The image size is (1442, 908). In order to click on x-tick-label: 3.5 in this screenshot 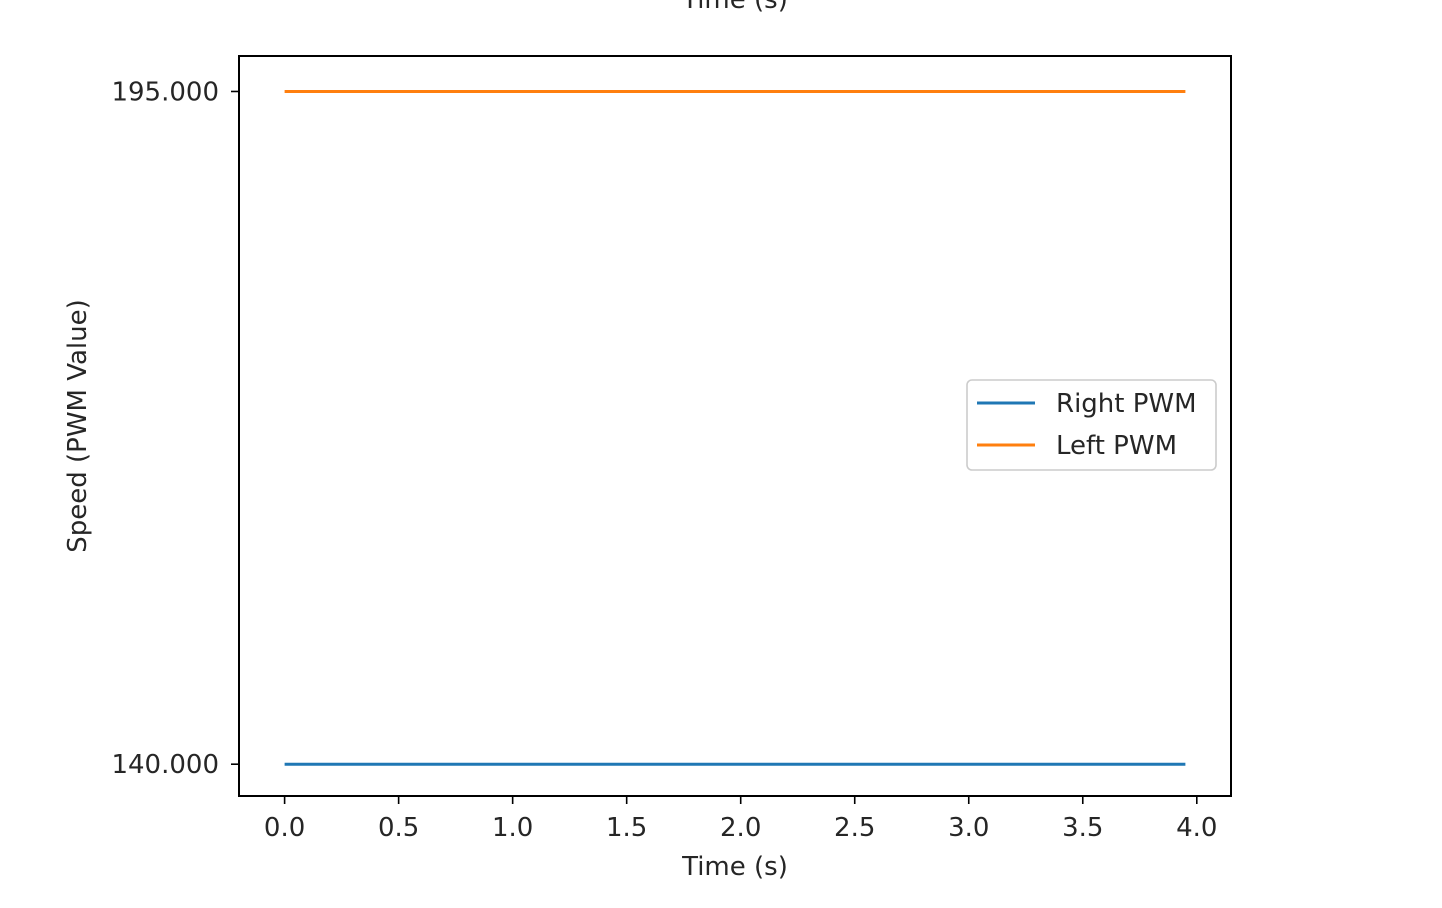, I will do `click(1082, 828)`.